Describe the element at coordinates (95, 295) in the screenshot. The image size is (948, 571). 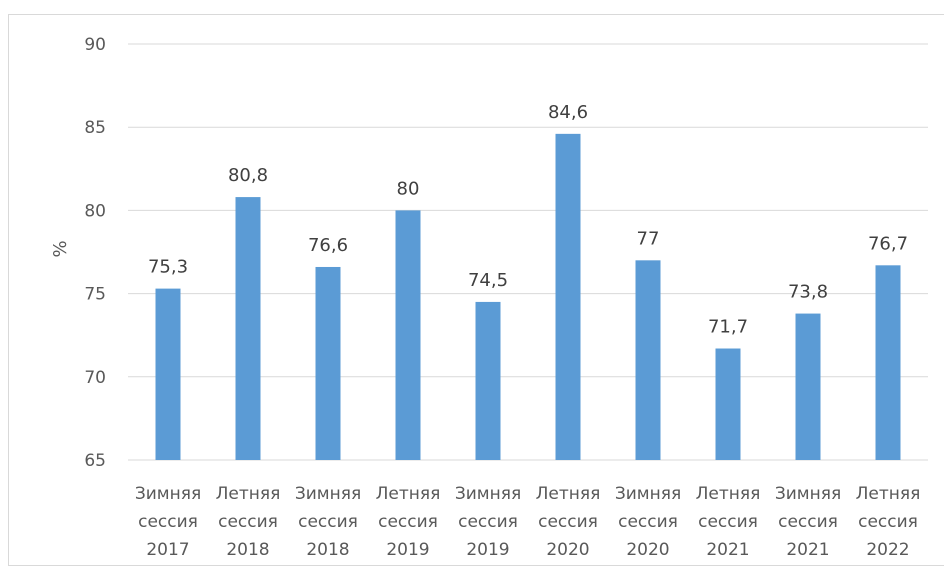
I see `y-tick-label: 75` at that location.